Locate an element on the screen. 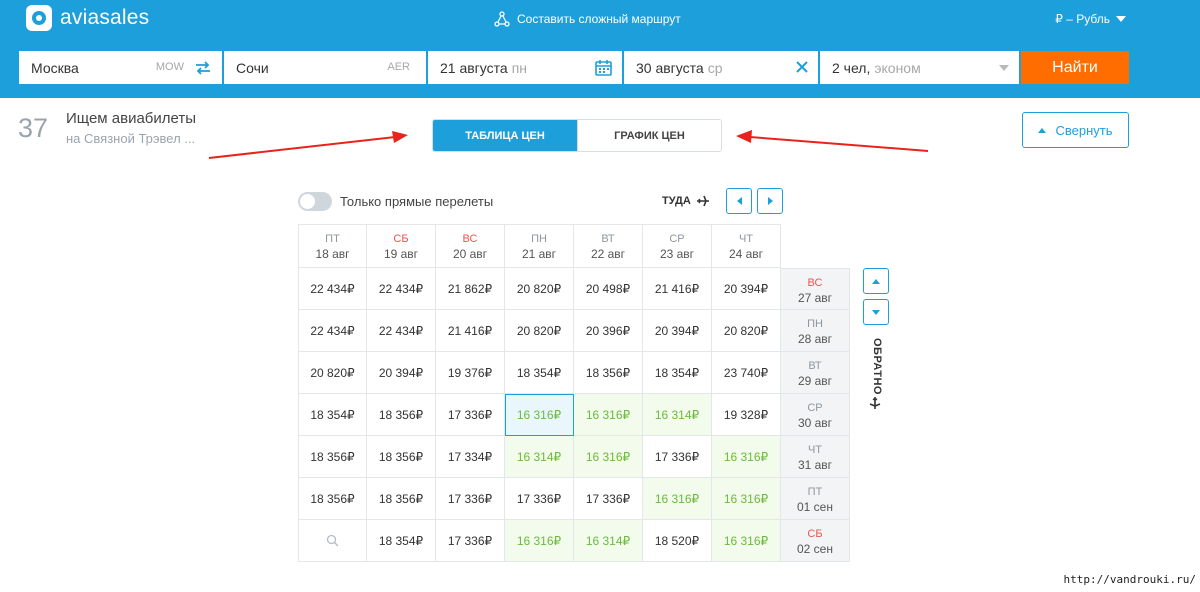 The width and height of the screenshot is (1200, 592). price-cell: 21 862₽ is located at coordinates (470, 289).